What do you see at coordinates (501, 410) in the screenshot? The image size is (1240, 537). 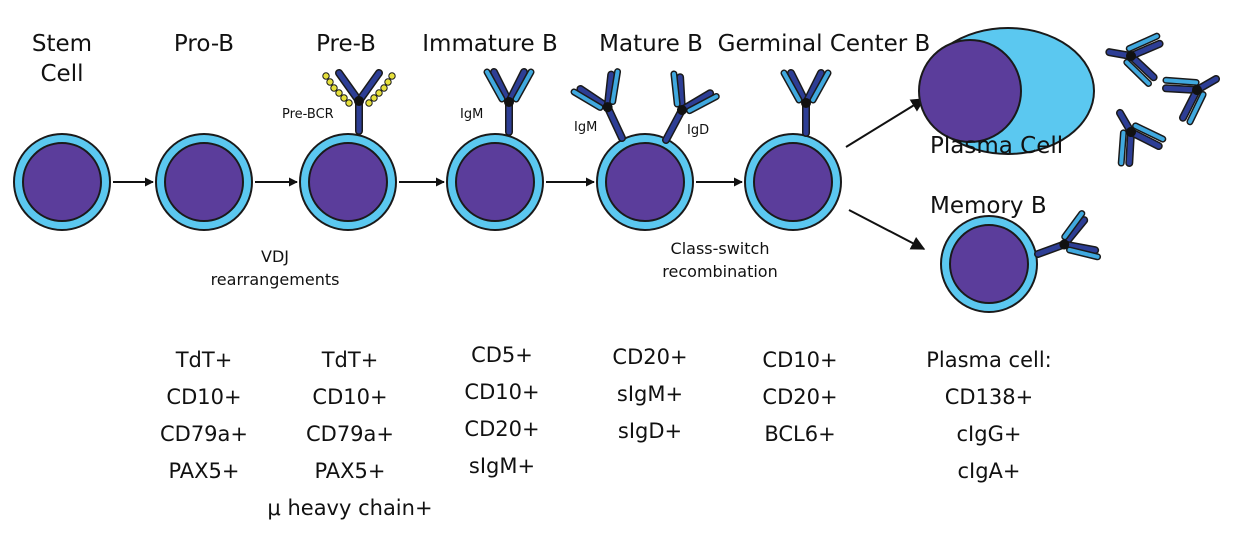 I see `immature-b-markers: CD5+ CD10+ CD20+ sIgM+` at bounding box center [501, 410].